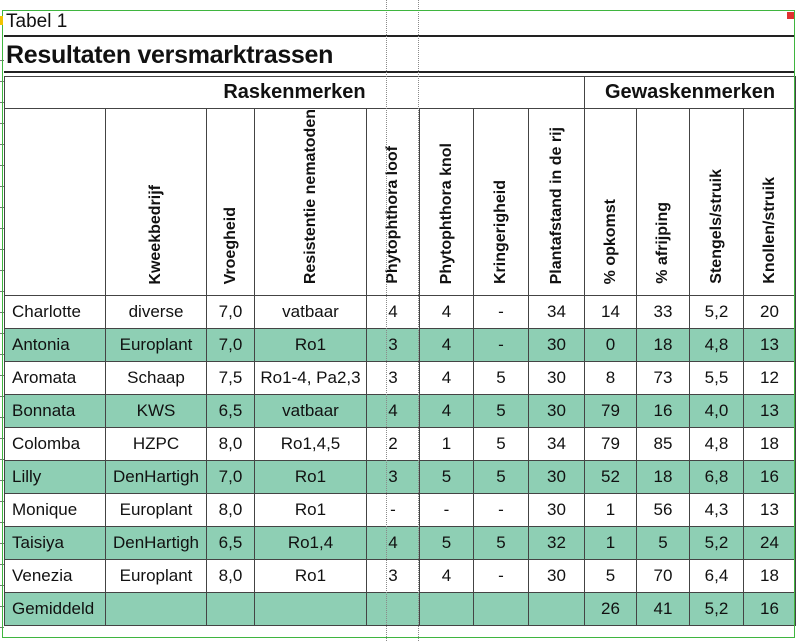 This screenshot has height=641, width=800. Describe the element at coordinates (392, 215) in the screenshot. I see `column-header-label: Phytophthora loof` at that location.